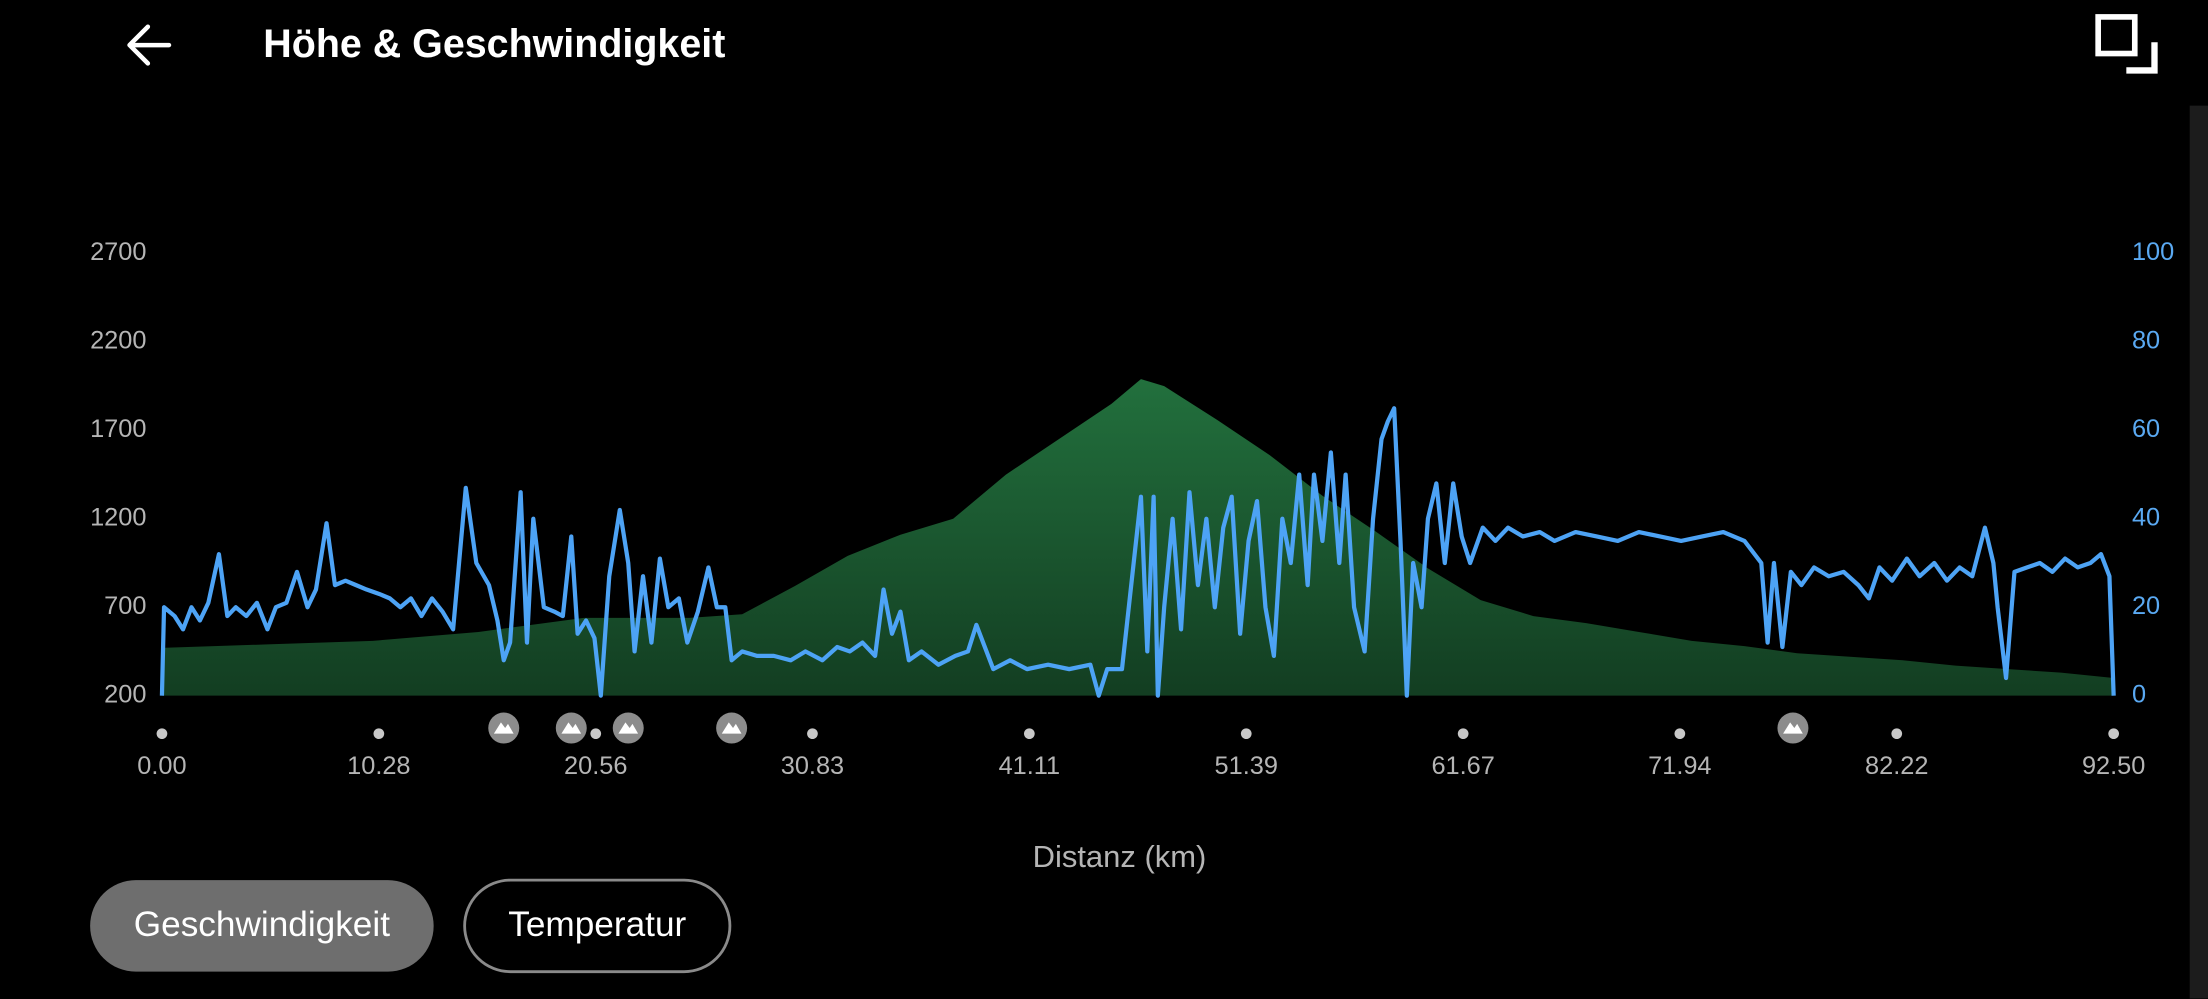  Describe the element at coordinates (118, 341) in the screenshot. I see `y-tick-label: 2200` at that location.